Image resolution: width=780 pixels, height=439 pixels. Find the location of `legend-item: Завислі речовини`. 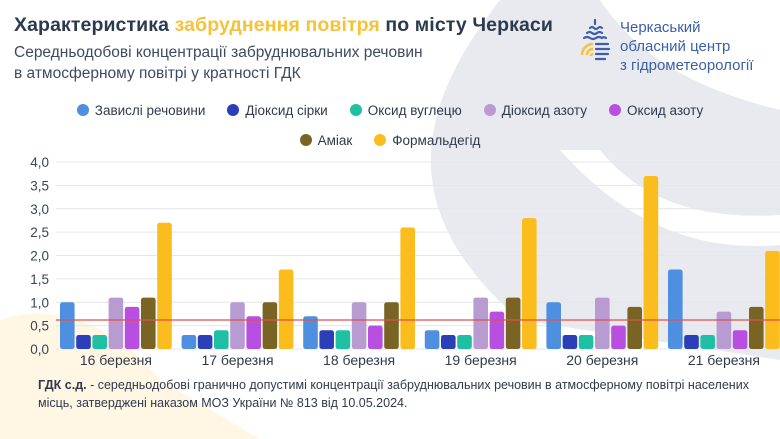

legend-item: Завислі речовини is located at coordinates (141, 110).